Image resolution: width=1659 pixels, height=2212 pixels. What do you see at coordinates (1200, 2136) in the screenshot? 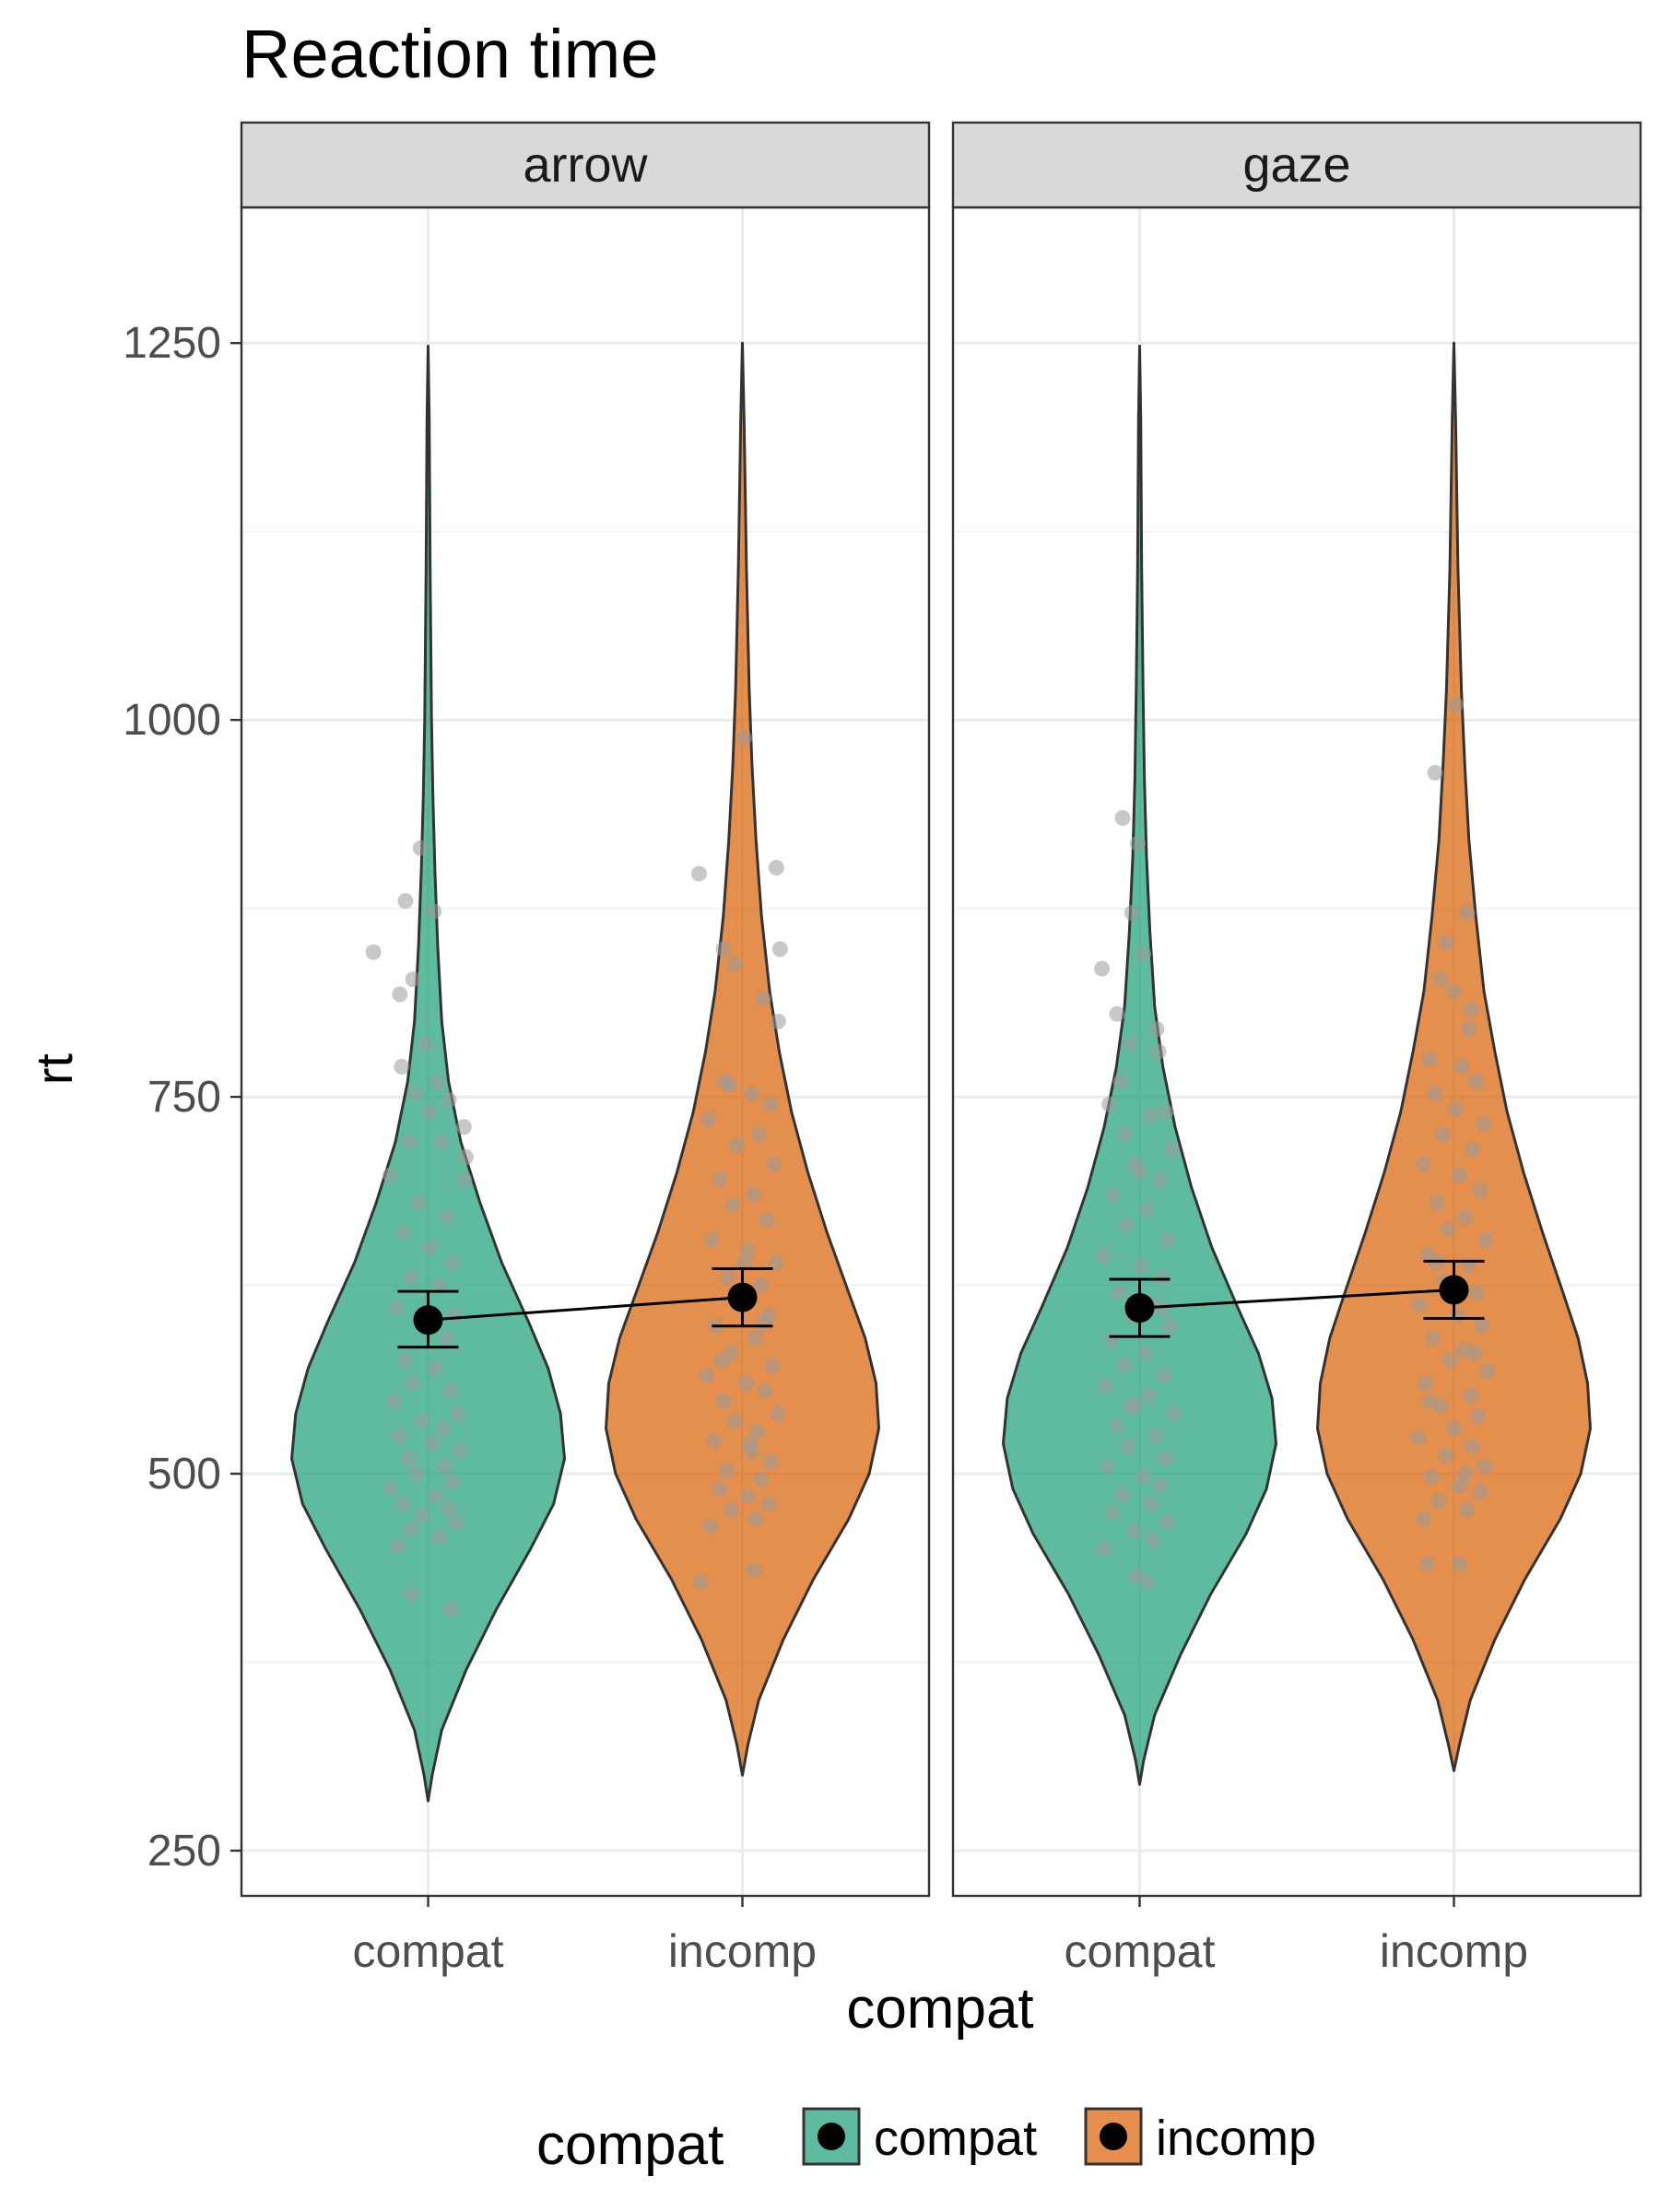
I see `legend-entry-incomp: incomp` at bounding box center [1200, 2136].